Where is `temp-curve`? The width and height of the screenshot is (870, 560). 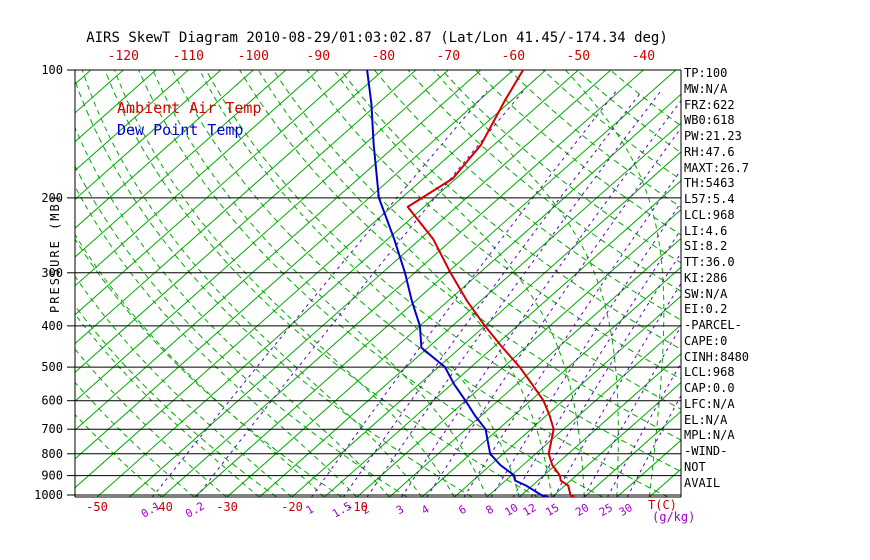
temp-curve is located at coordinates (490, 283).